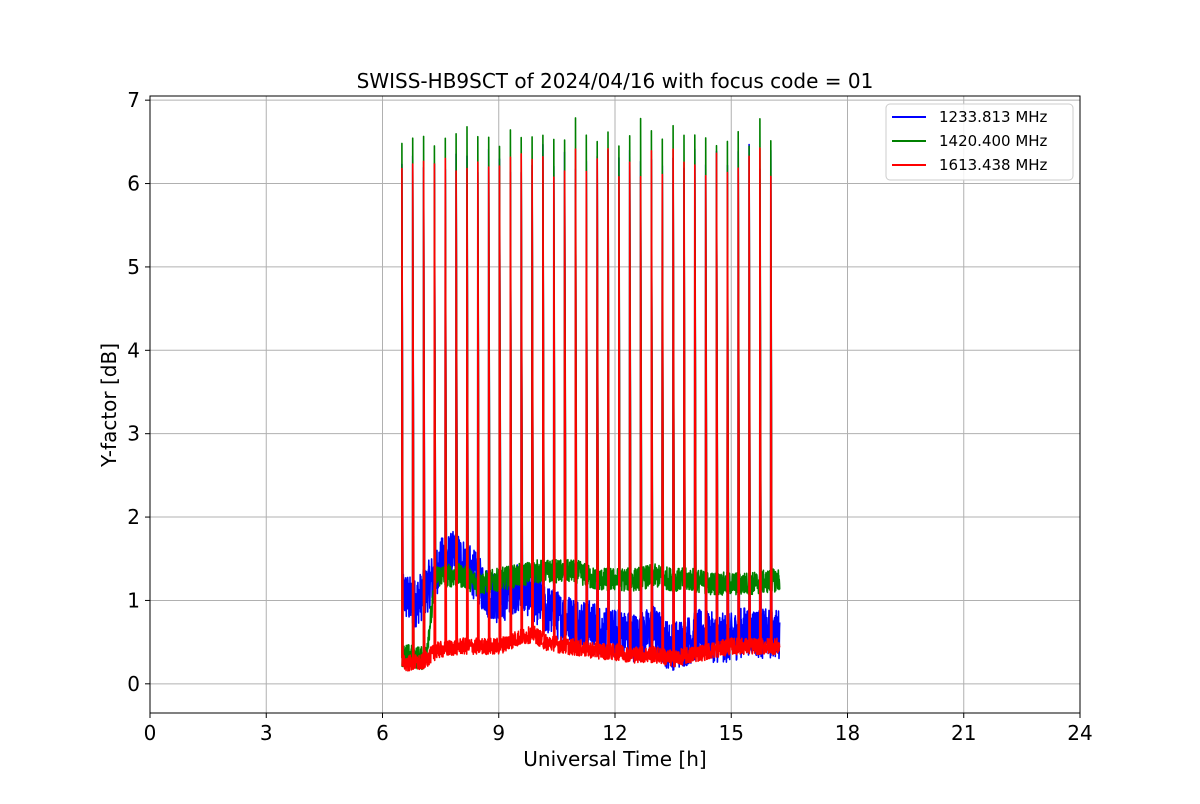  What do you see at coordinates (614, 759) in the screenshot?
I see `x-axis-label: Universal Time [h]` at bounding box center [614, 759].